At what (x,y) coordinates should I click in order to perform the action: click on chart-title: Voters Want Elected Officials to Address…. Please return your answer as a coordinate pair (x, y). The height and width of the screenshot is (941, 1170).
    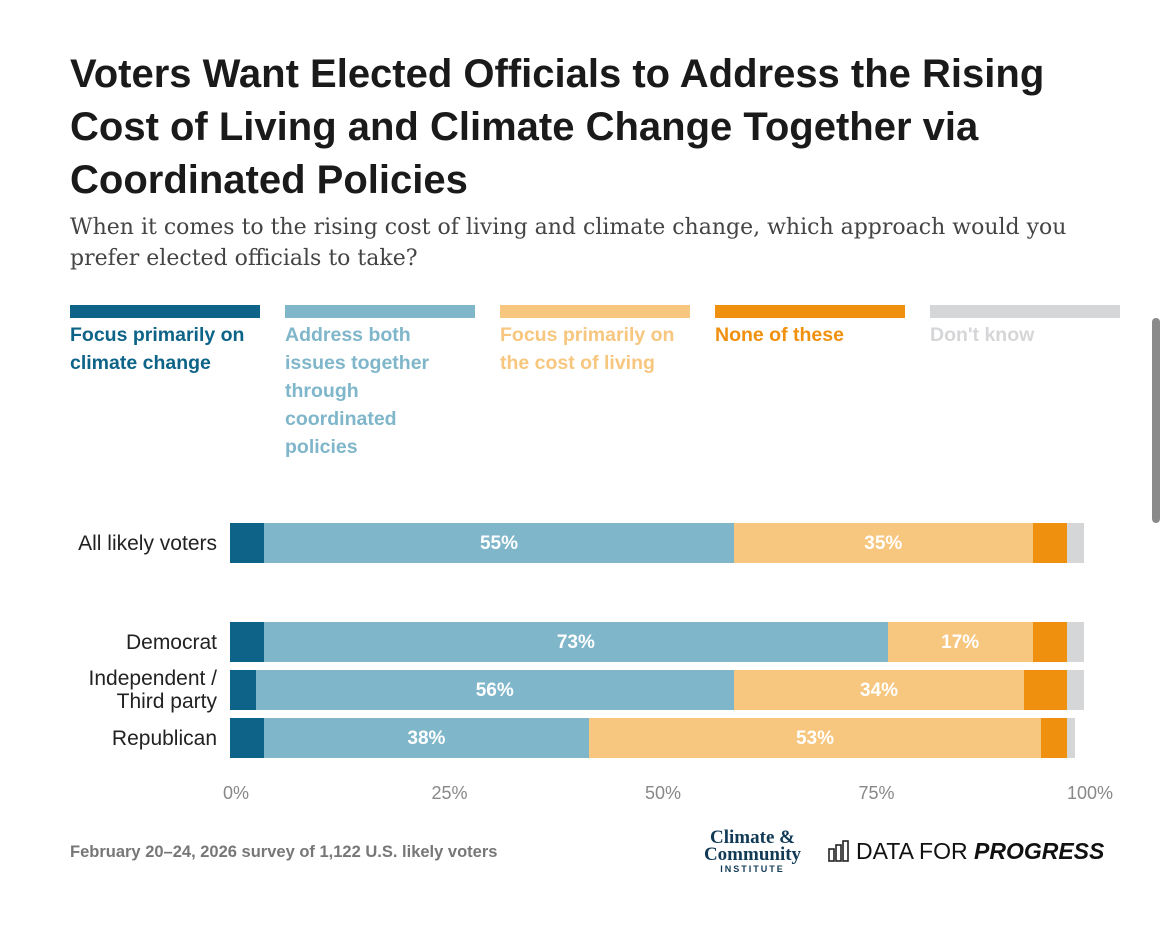
    Looking at the image, I should click on (557, 127).